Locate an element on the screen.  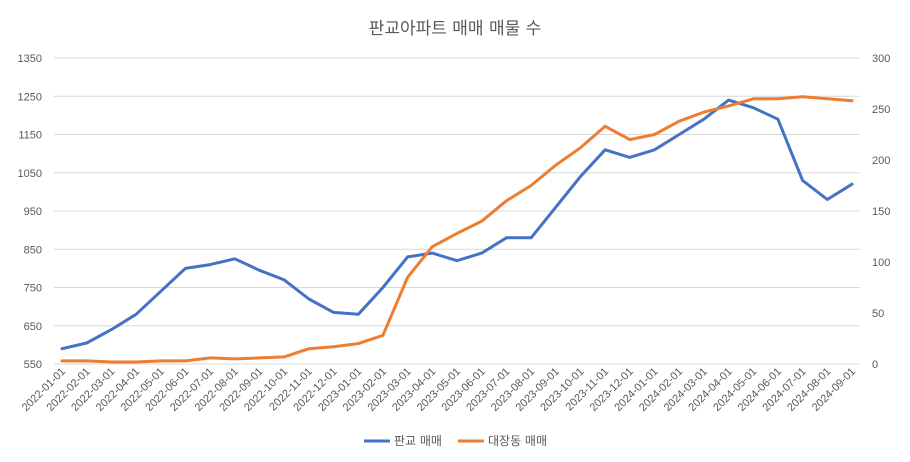
left-tick-label: 550 is located at coordinates (33, 365).